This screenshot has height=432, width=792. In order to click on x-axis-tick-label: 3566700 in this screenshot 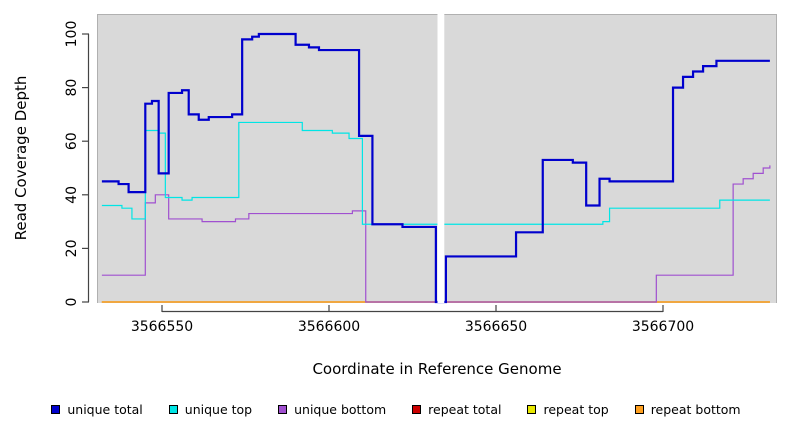, I will do `click(663, 327)`.